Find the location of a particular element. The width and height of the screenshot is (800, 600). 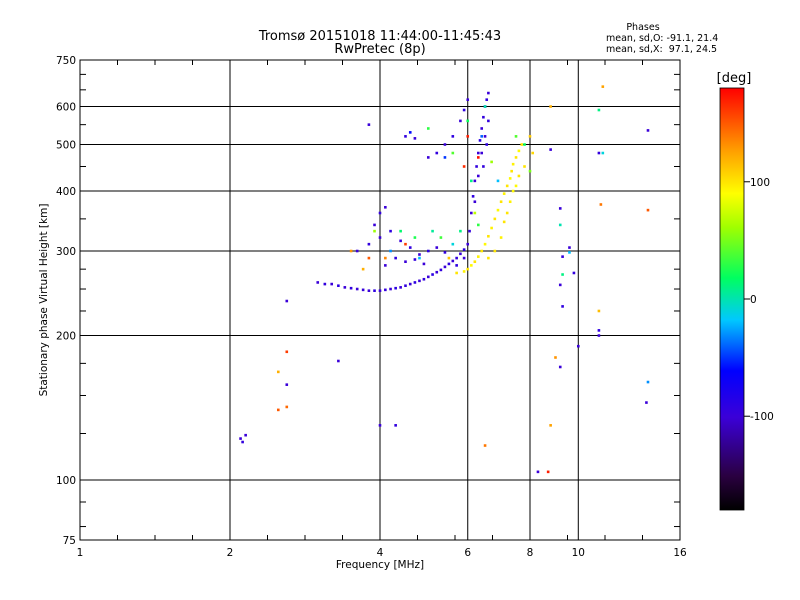

colorbar-label: [deg] is located at coordinates (734, 78).